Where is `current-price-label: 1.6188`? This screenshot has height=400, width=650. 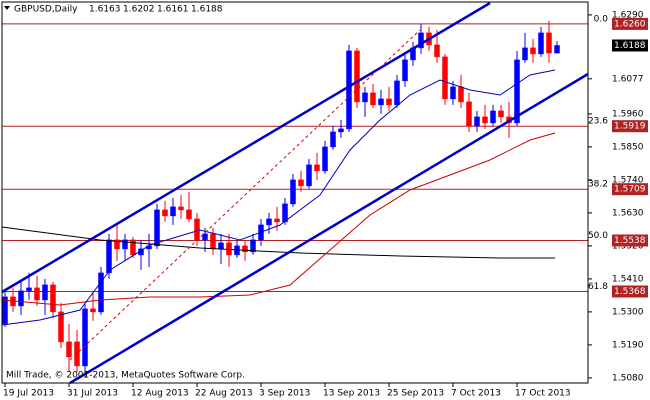
current-price-label: 1.6188 is located at coordinates (630, 46).